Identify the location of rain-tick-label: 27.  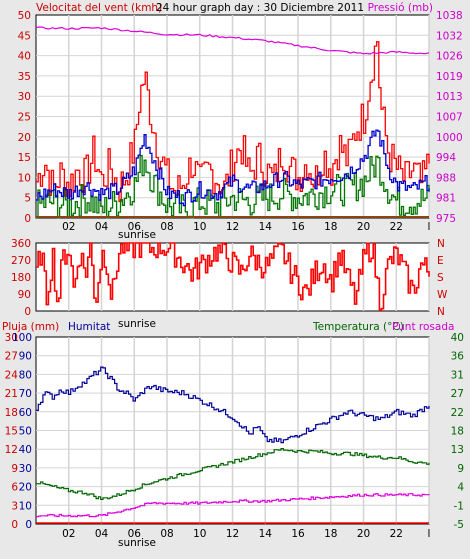
(11, 357).